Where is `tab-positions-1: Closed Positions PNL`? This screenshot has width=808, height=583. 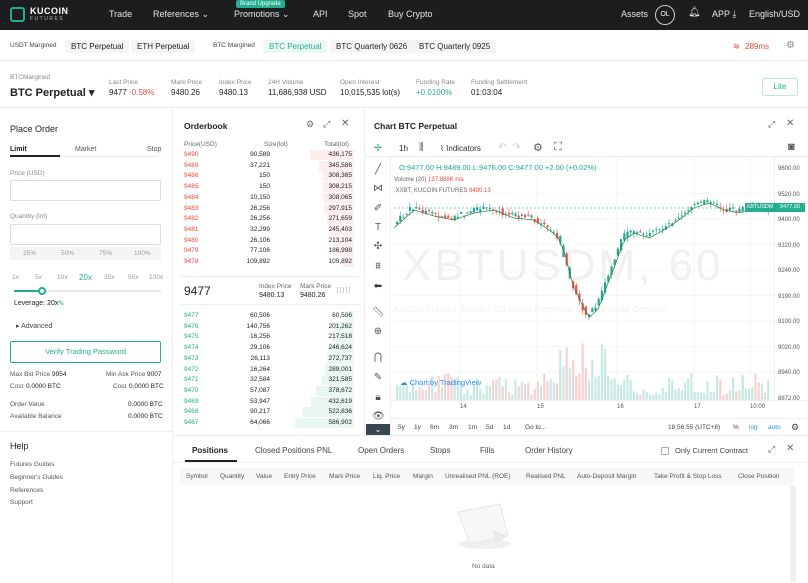
tab-positions-1: Closed Positions PNL is located at coordinates (294, 450).